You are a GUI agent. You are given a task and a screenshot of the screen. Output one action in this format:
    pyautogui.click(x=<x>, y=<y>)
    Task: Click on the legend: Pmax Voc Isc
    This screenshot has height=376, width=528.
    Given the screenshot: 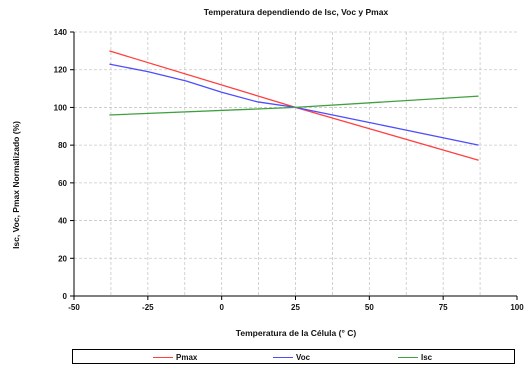 What is the action you would take?
    pyautogui.click(x=293, y=356)
    